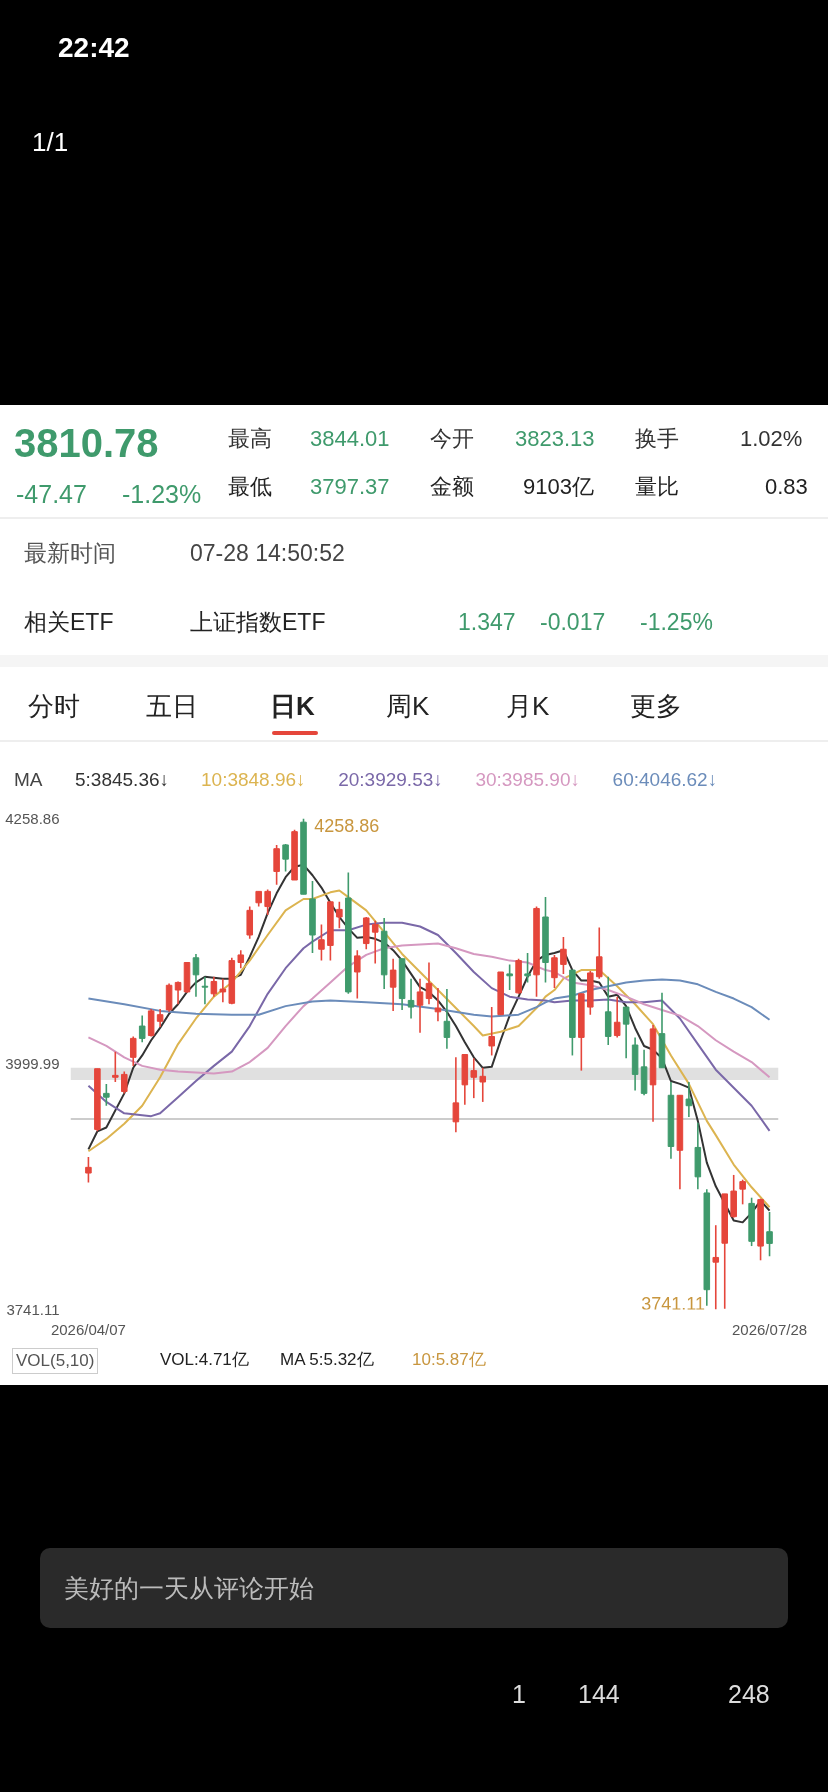 This screenshot has width=828, height=1792. I want to click on text: 月K, so click(528, 706).